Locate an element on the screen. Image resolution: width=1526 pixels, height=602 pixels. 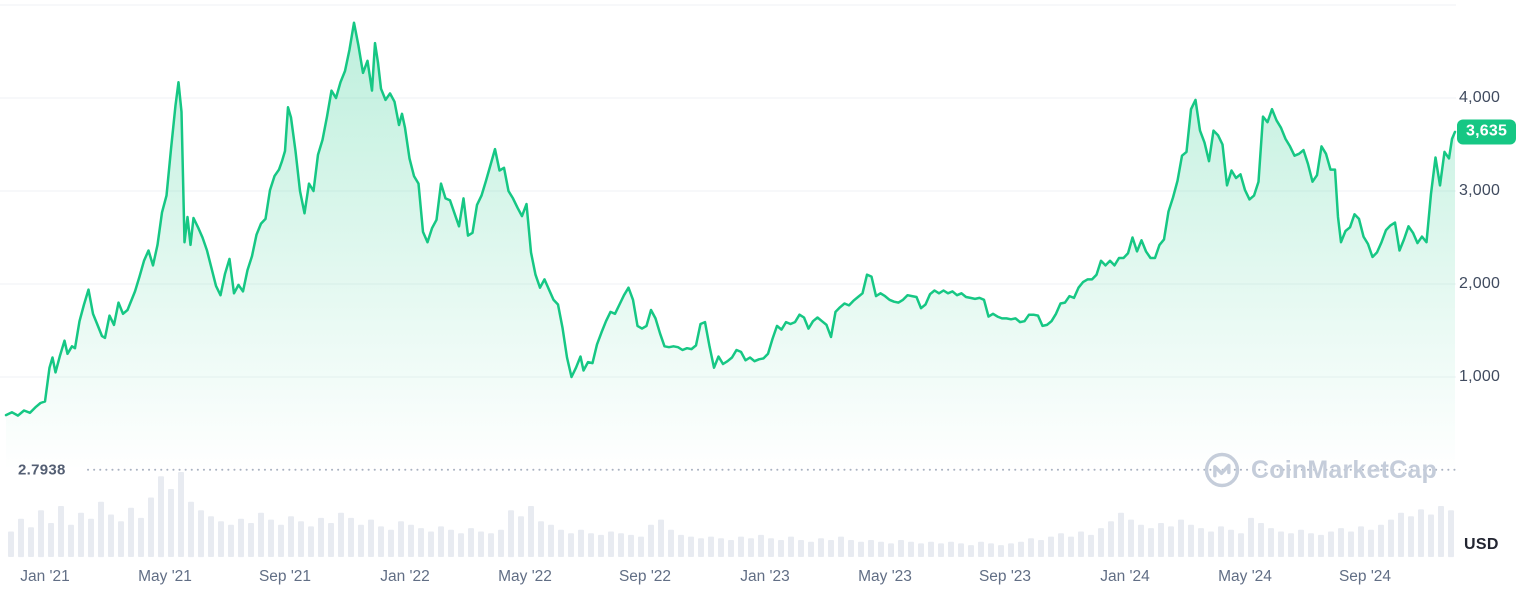
x-axis-label: May '22 is located at coordinates (525, 576).